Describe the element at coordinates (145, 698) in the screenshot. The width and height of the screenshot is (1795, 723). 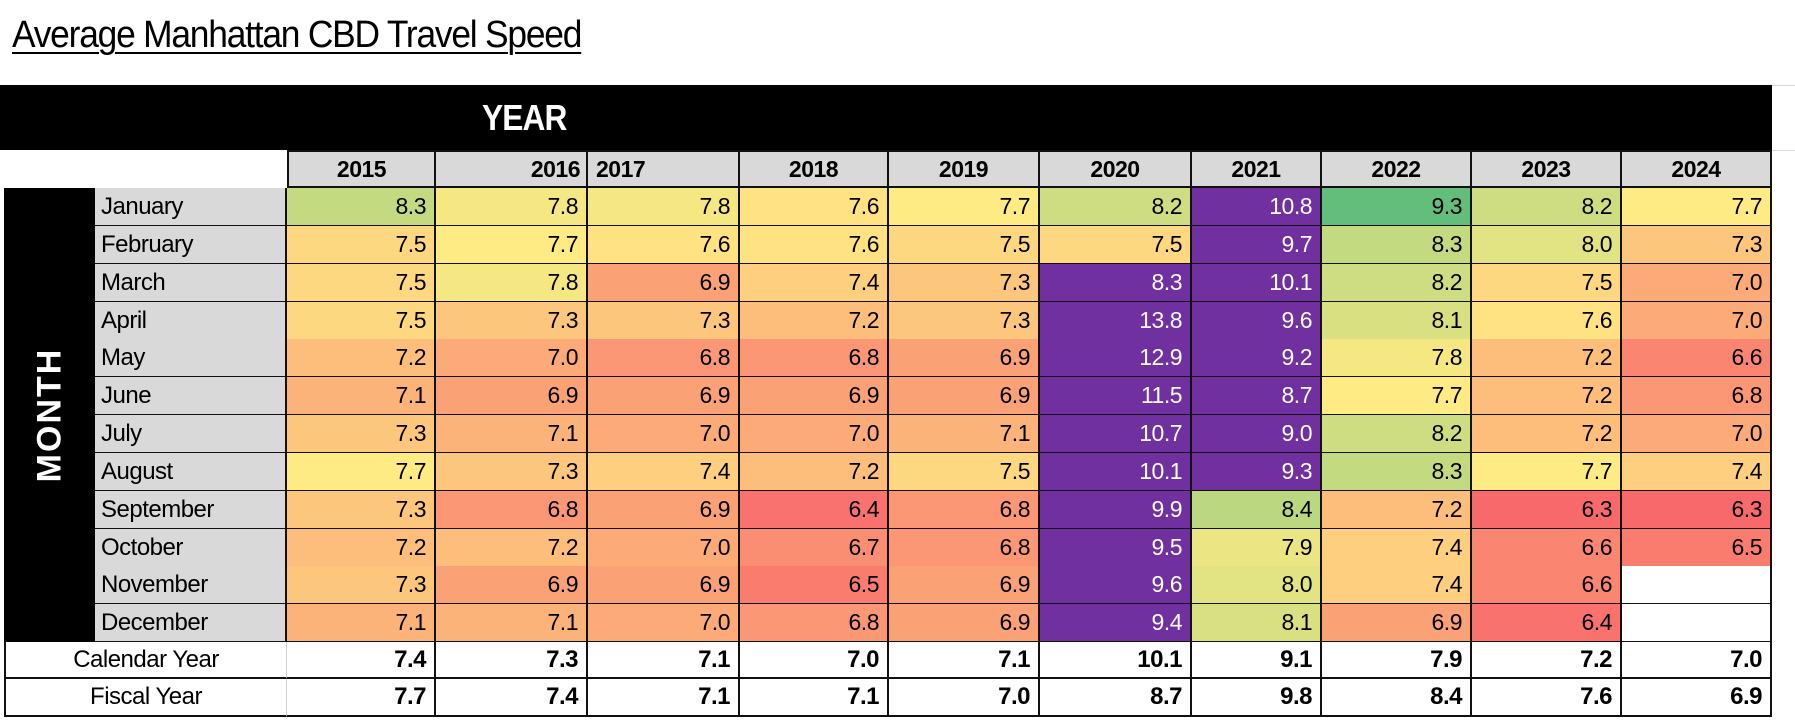
I see `summary-label-fiscal-year: Fiscal Year` at that location.